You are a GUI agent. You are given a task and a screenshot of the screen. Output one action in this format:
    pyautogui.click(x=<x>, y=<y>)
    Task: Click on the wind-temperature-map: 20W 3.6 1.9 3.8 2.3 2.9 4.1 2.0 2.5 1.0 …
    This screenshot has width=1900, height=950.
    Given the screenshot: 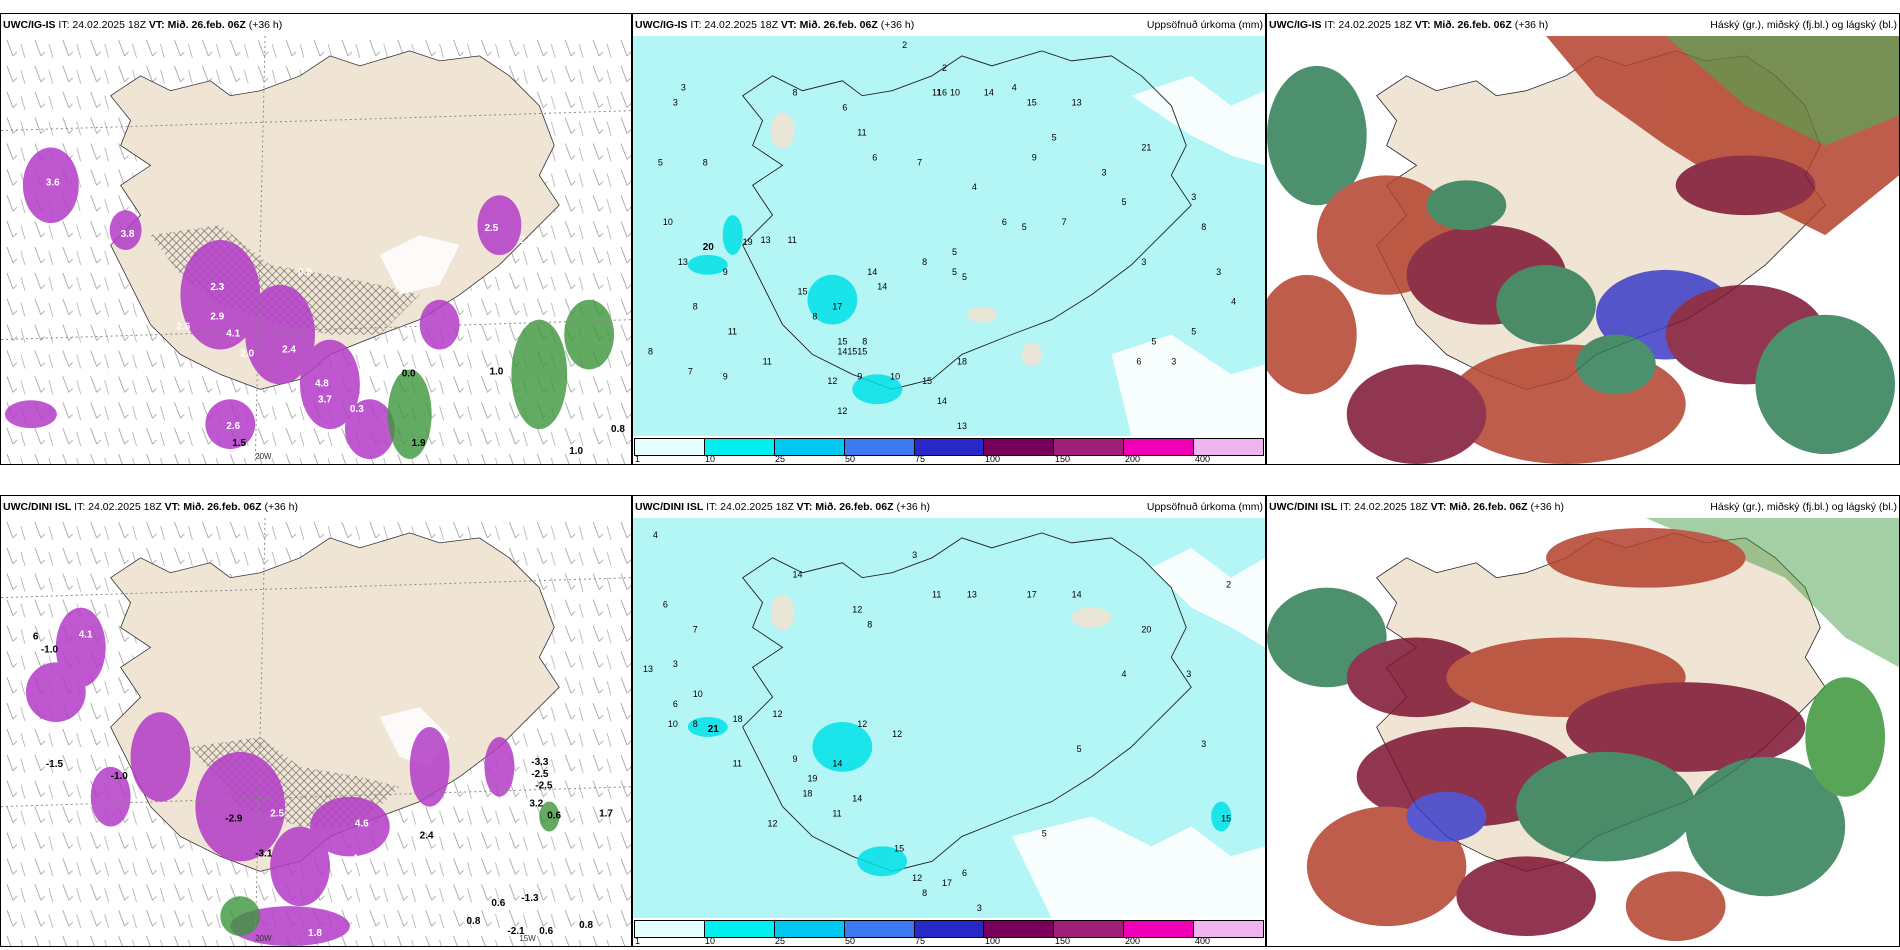 What is the action you would take?
    pyautogui.click(x=316, y=250)
    